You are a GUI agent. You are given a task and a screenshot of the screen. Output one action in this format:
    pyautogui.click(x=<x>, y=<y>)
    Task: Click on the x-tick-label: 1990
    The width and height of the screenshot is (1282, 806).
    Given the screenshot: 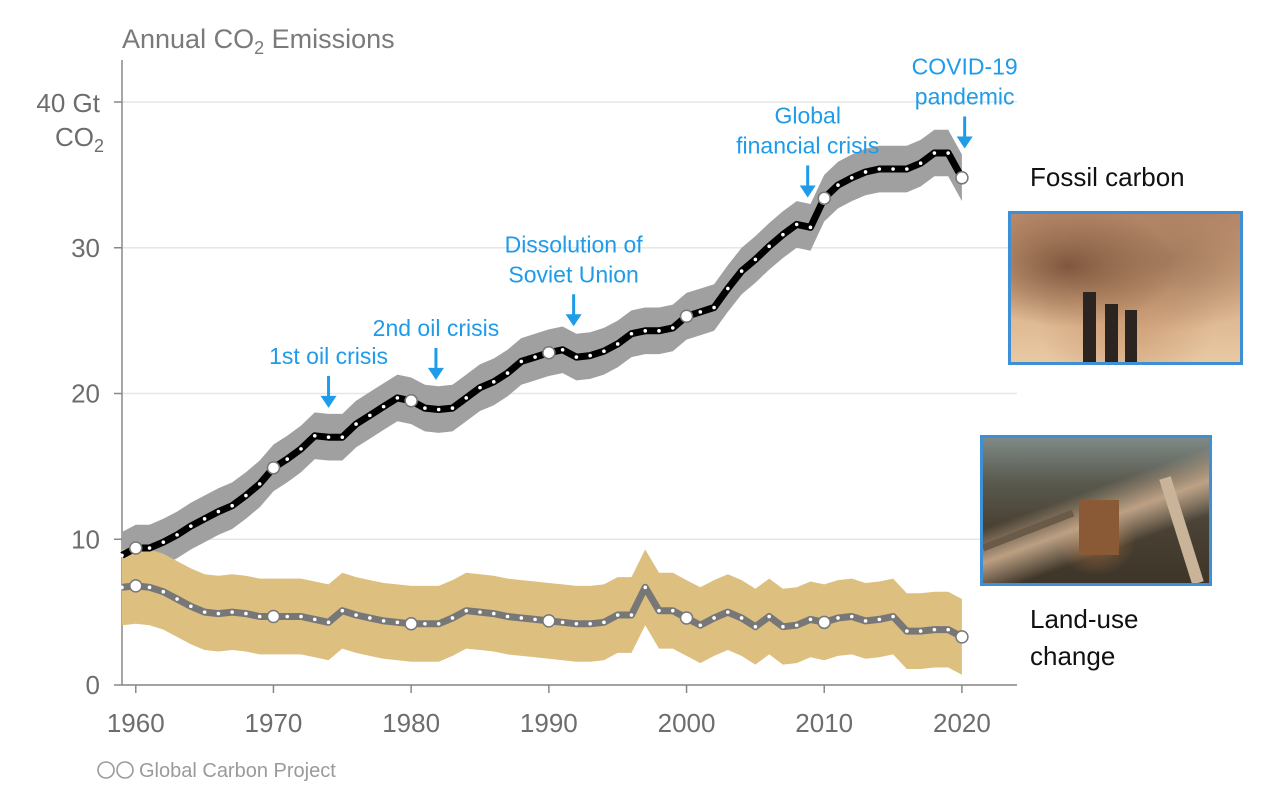 What is the action you would take?
    pyautogui.click(x=549, y=723)
    